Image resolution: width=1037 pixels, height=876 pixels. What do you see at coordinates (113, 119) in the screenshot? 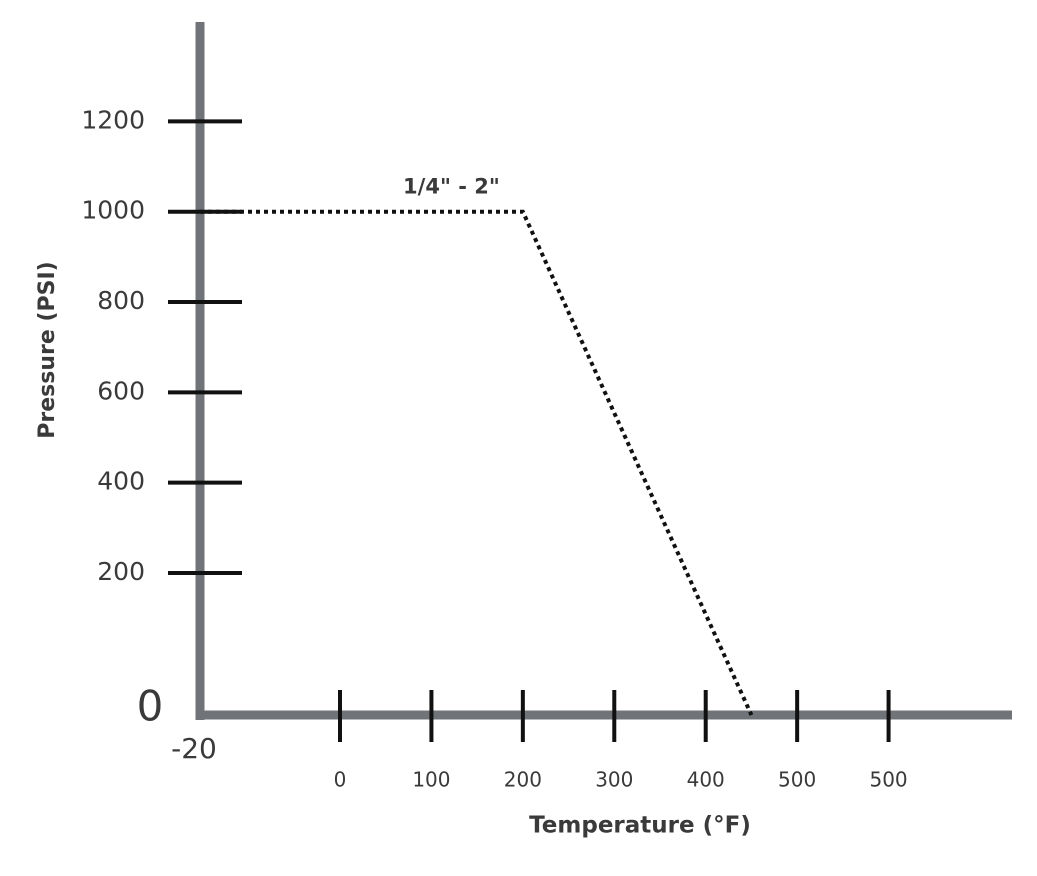
I see `y-tick-label: 1200` at bounding box center [113, 119].